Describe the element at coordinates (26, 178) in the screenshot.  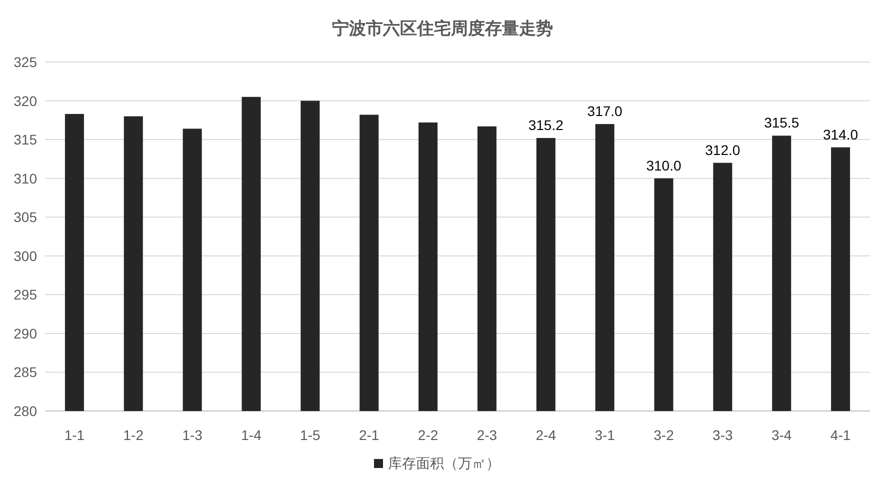
I see `y-tick-label: 310` at that location.